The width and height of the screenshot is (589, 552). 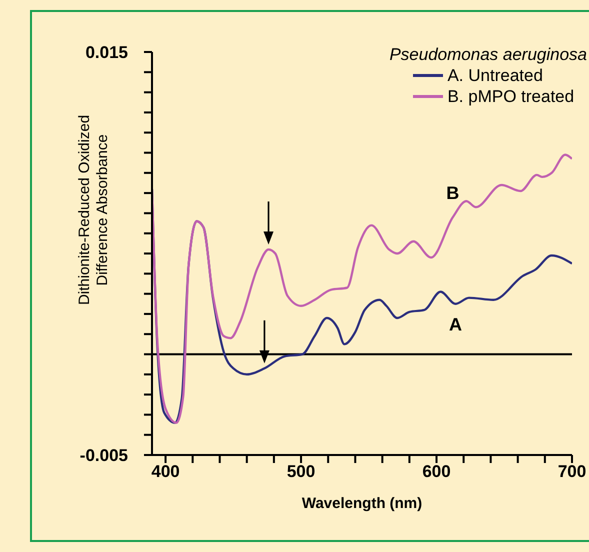 I want to click on legend-label: B. pMPO treated, so click(x=510, y=96).